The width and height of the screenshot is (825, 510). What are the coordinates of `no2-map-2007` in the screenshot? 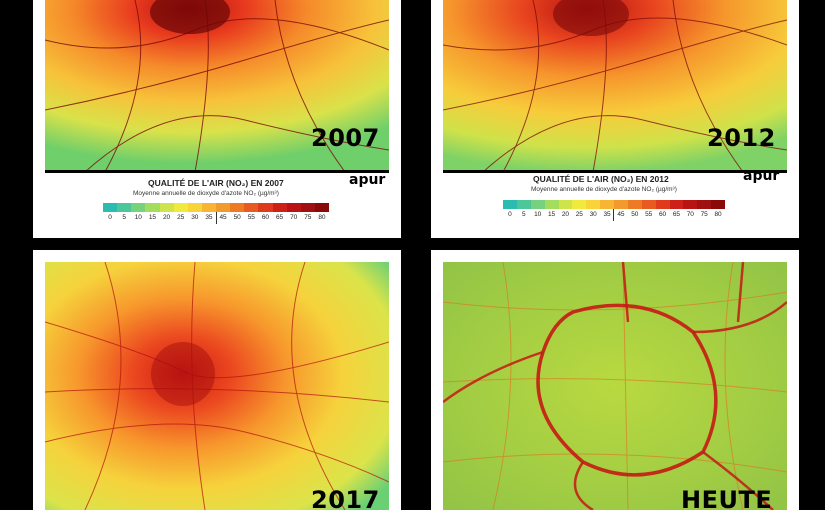 It's located at (217, 86).